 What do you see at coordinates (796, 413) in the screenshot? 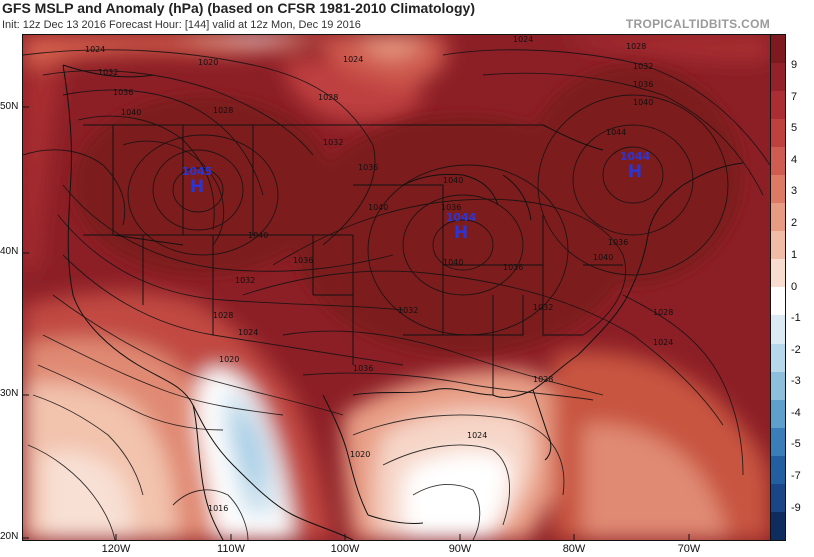
I see `colorbar-tick-label: -4` at bounding box center [796, 413].